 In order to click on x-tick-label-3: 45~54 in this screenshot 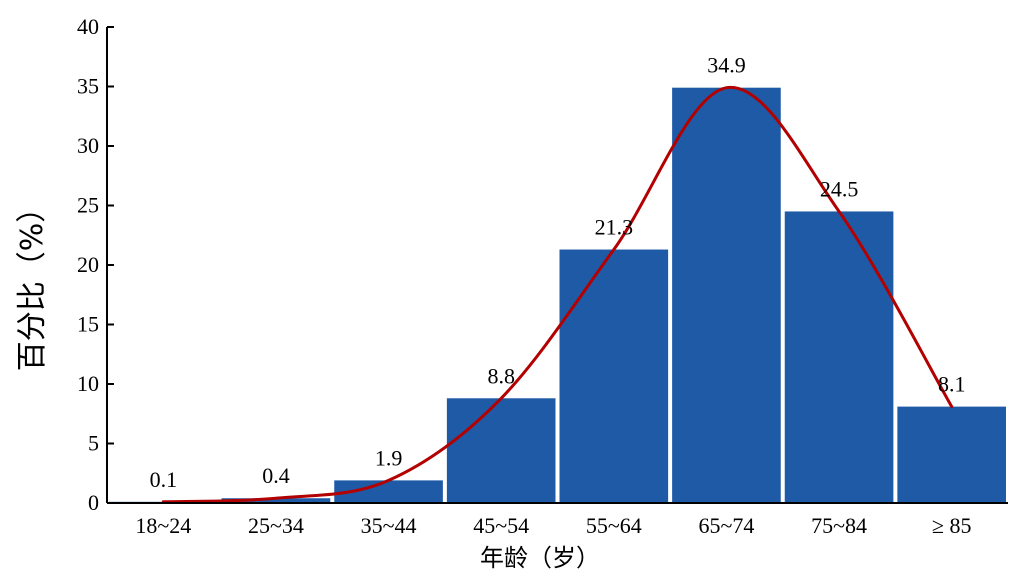, I will do `click(501, 525)`.